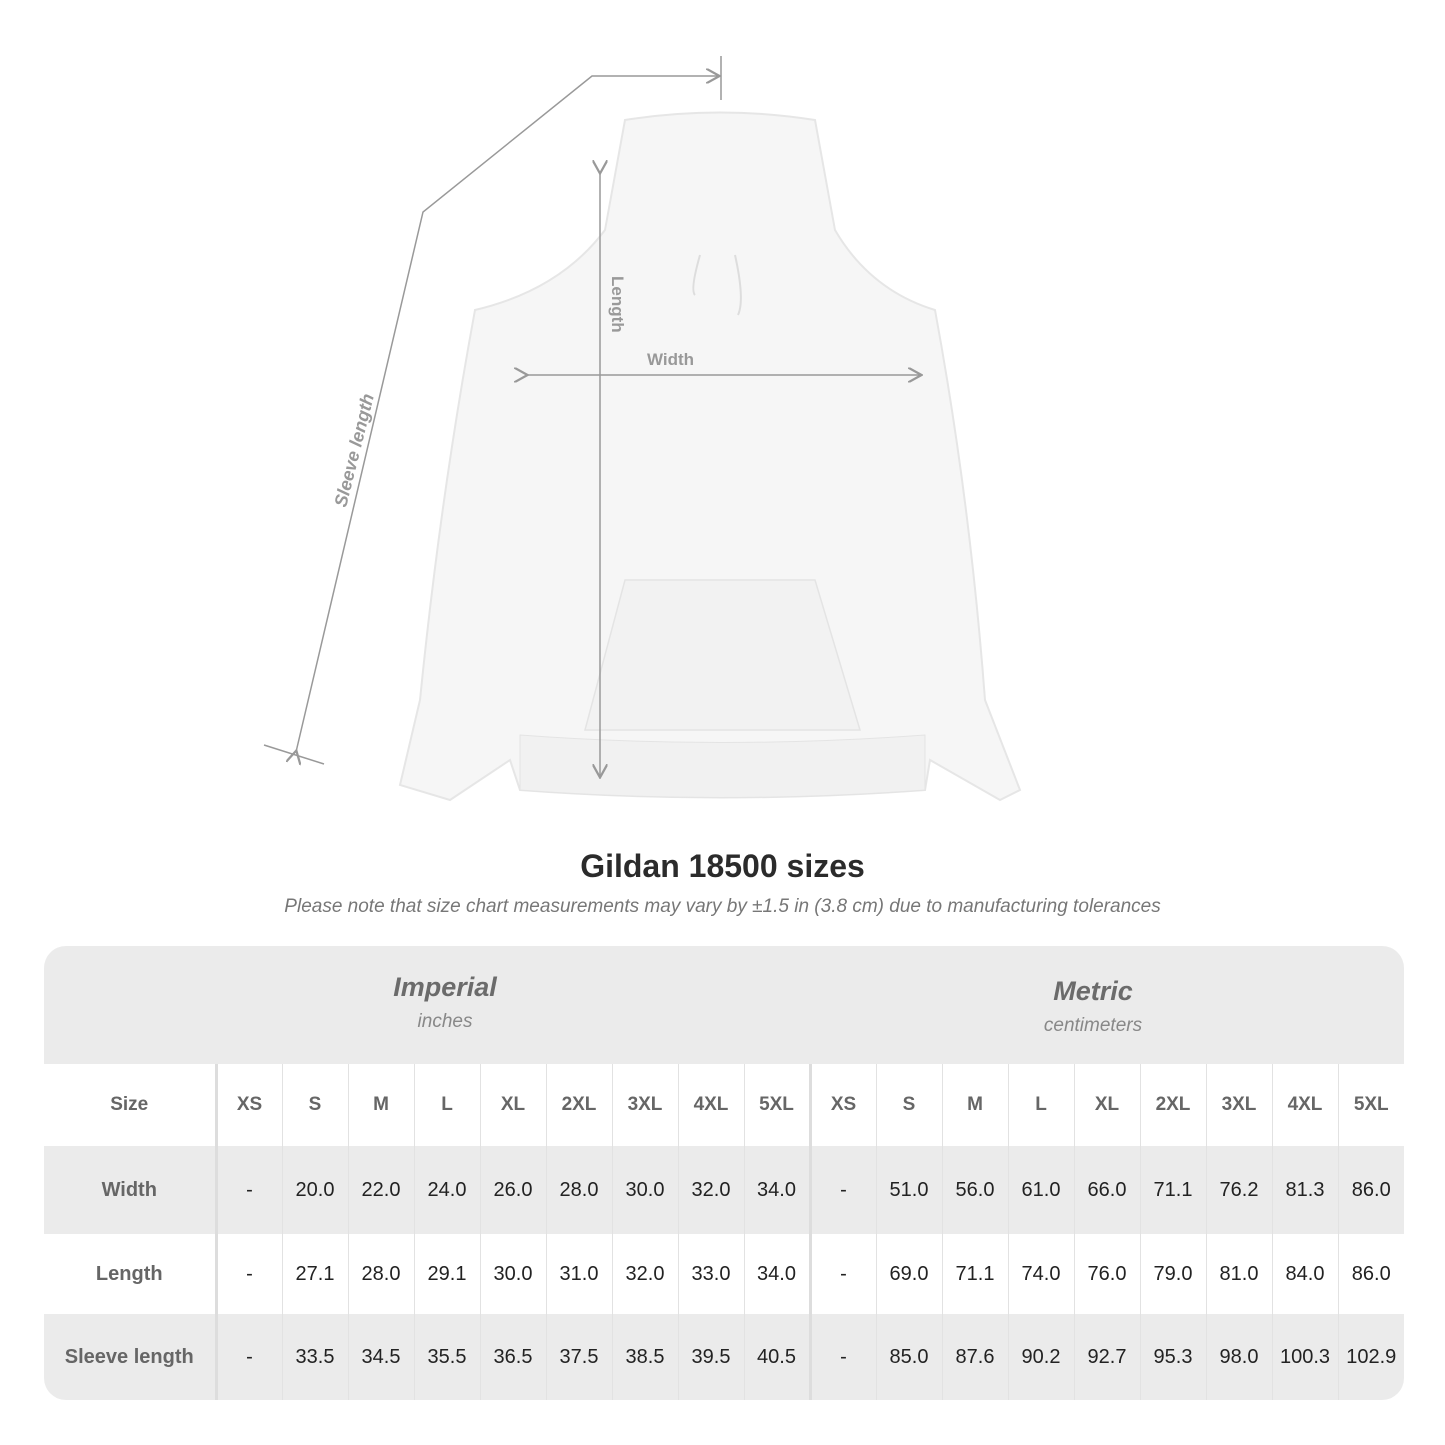 The image size is (1445, 1445). What do you see at coordinates (1106, 1274) in the screenshot?
I see `metric-cell: 76.0` at bounding box center [1106, 1274].